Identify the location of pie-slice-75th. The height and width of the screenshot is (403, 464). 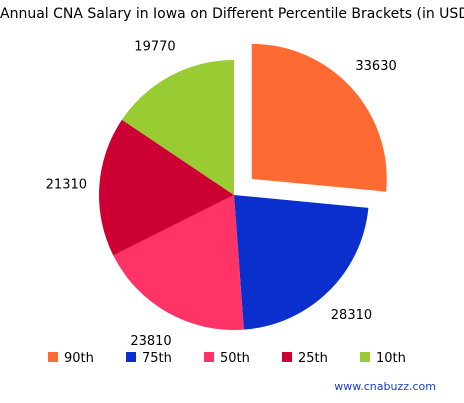
(301, 262).